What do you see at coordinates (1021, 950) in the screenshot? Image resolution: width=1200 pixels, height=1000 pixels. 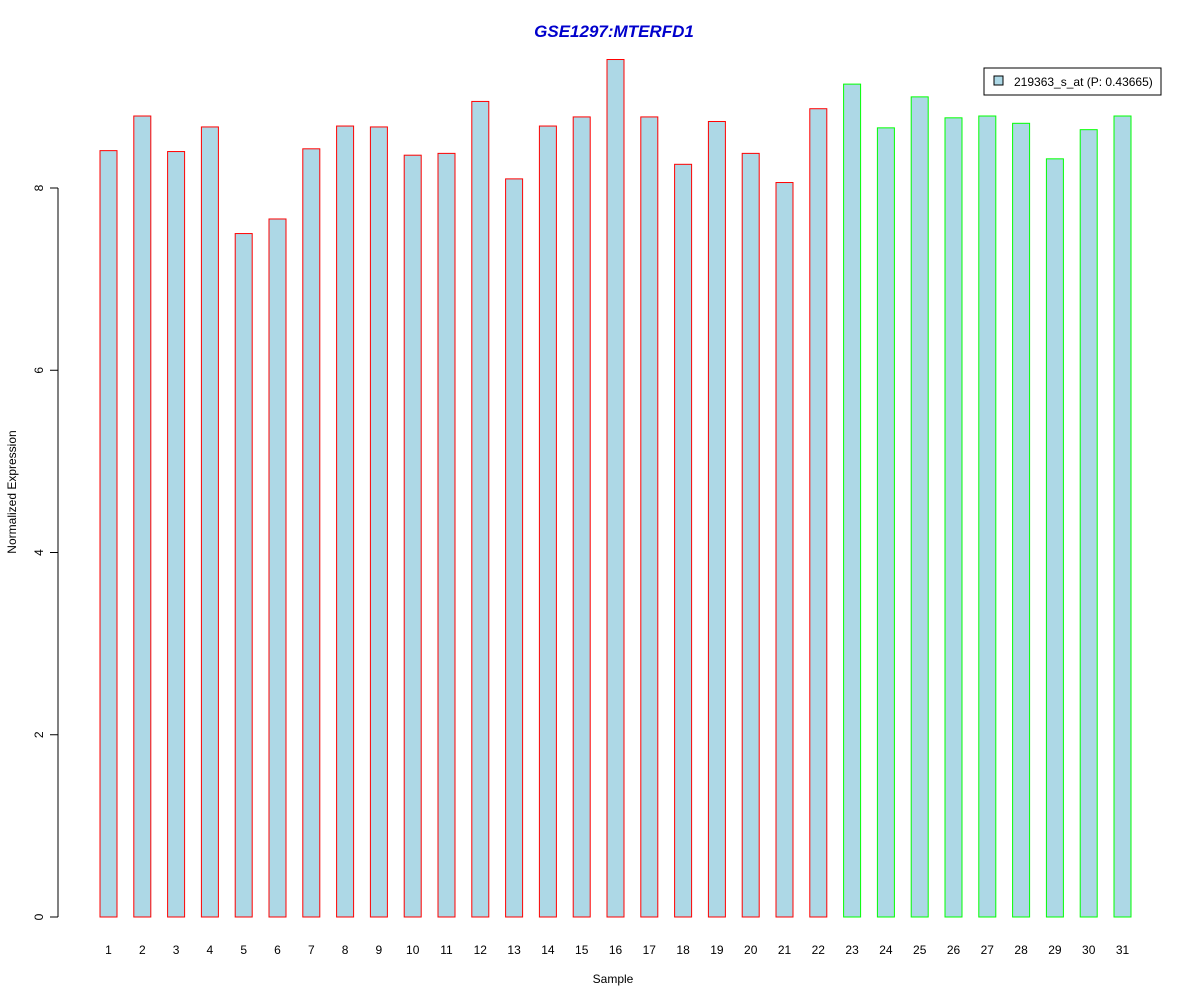 I see `x-tick-label: 28` at bounding box center [1021, 950].